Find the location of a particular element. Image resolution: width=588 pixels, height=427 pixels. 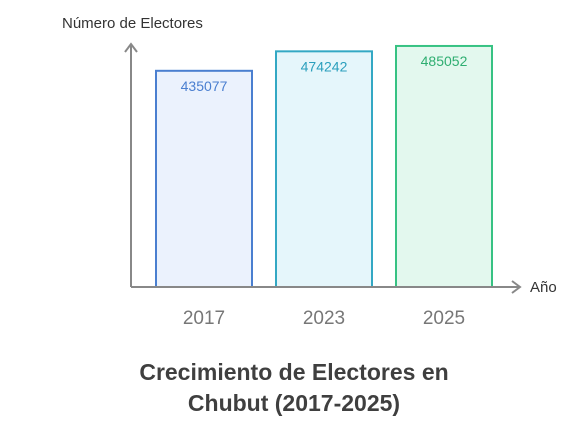

bar-2017 is located at coordinates (204, 178).